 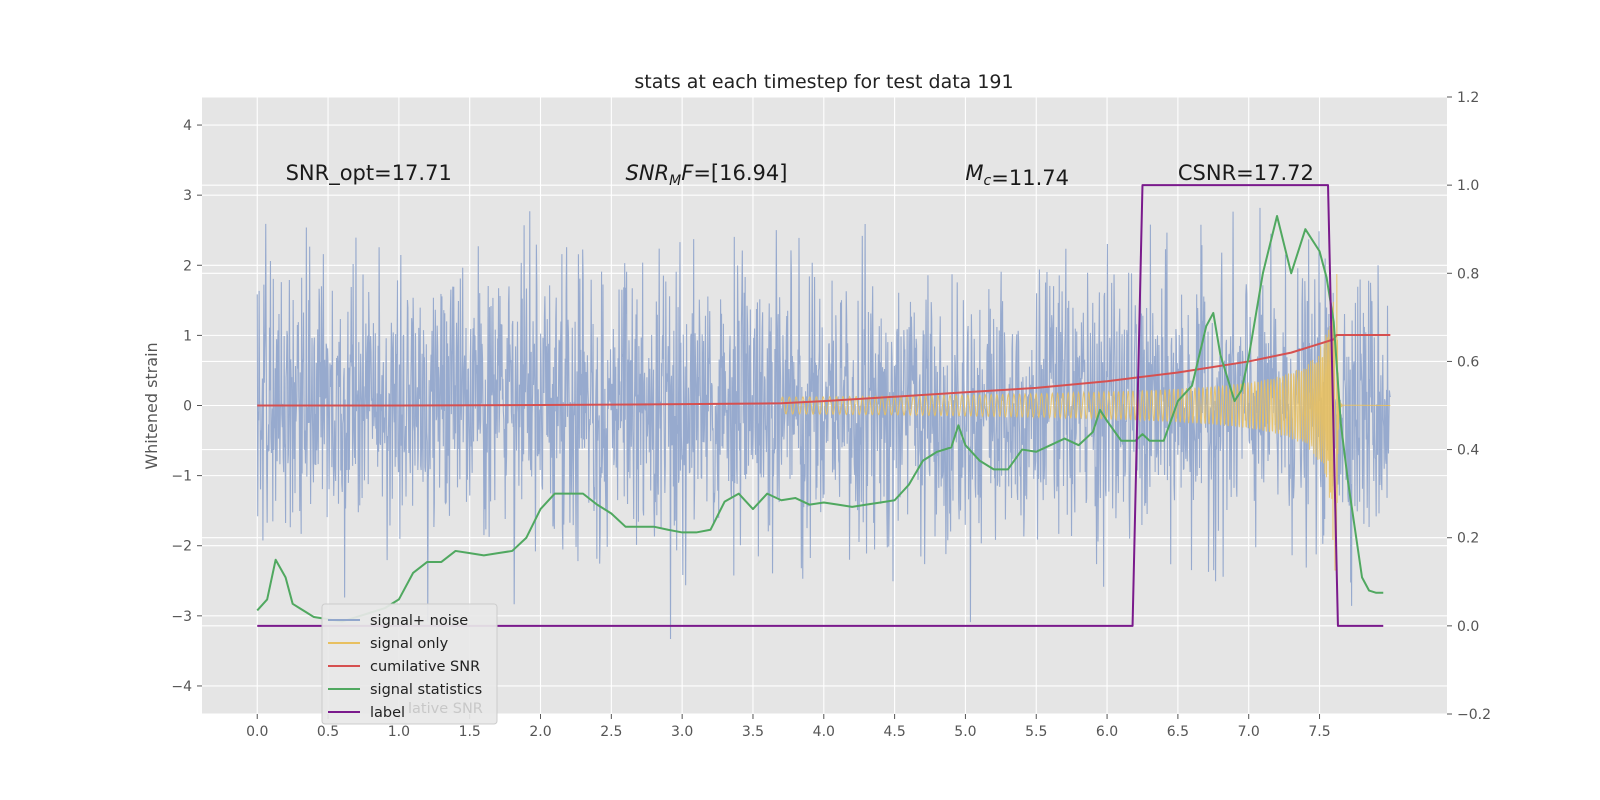 What do you see at coordinates (470, 732) in the screenshot?
I see `x-tick-label: 1.5` at bounding box center [470, 732].